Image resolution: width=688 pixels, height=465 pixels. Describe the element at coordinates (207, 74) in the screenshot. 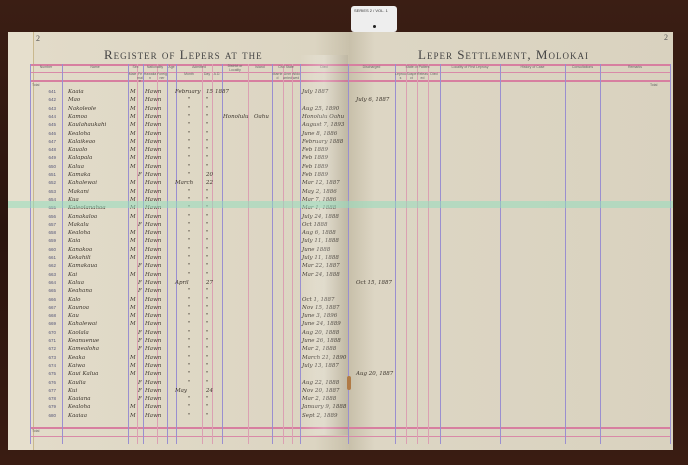

I see `column-header: Day` at that location.